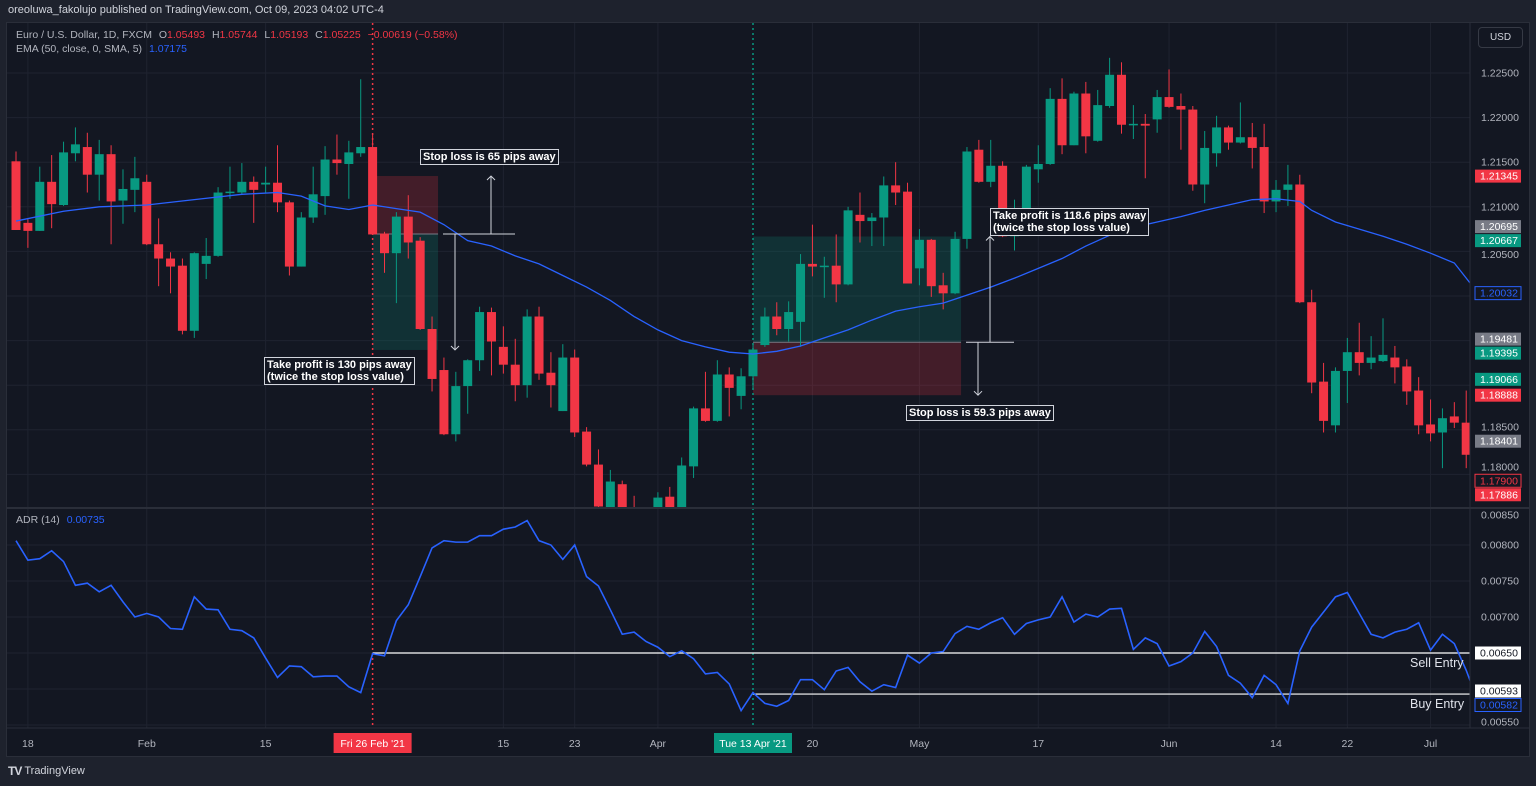  What do you see at coordinates (1500, 582) in the screenshot?
I see `adr-tick-label: 0.00750` at bounding box center [1500, 582].